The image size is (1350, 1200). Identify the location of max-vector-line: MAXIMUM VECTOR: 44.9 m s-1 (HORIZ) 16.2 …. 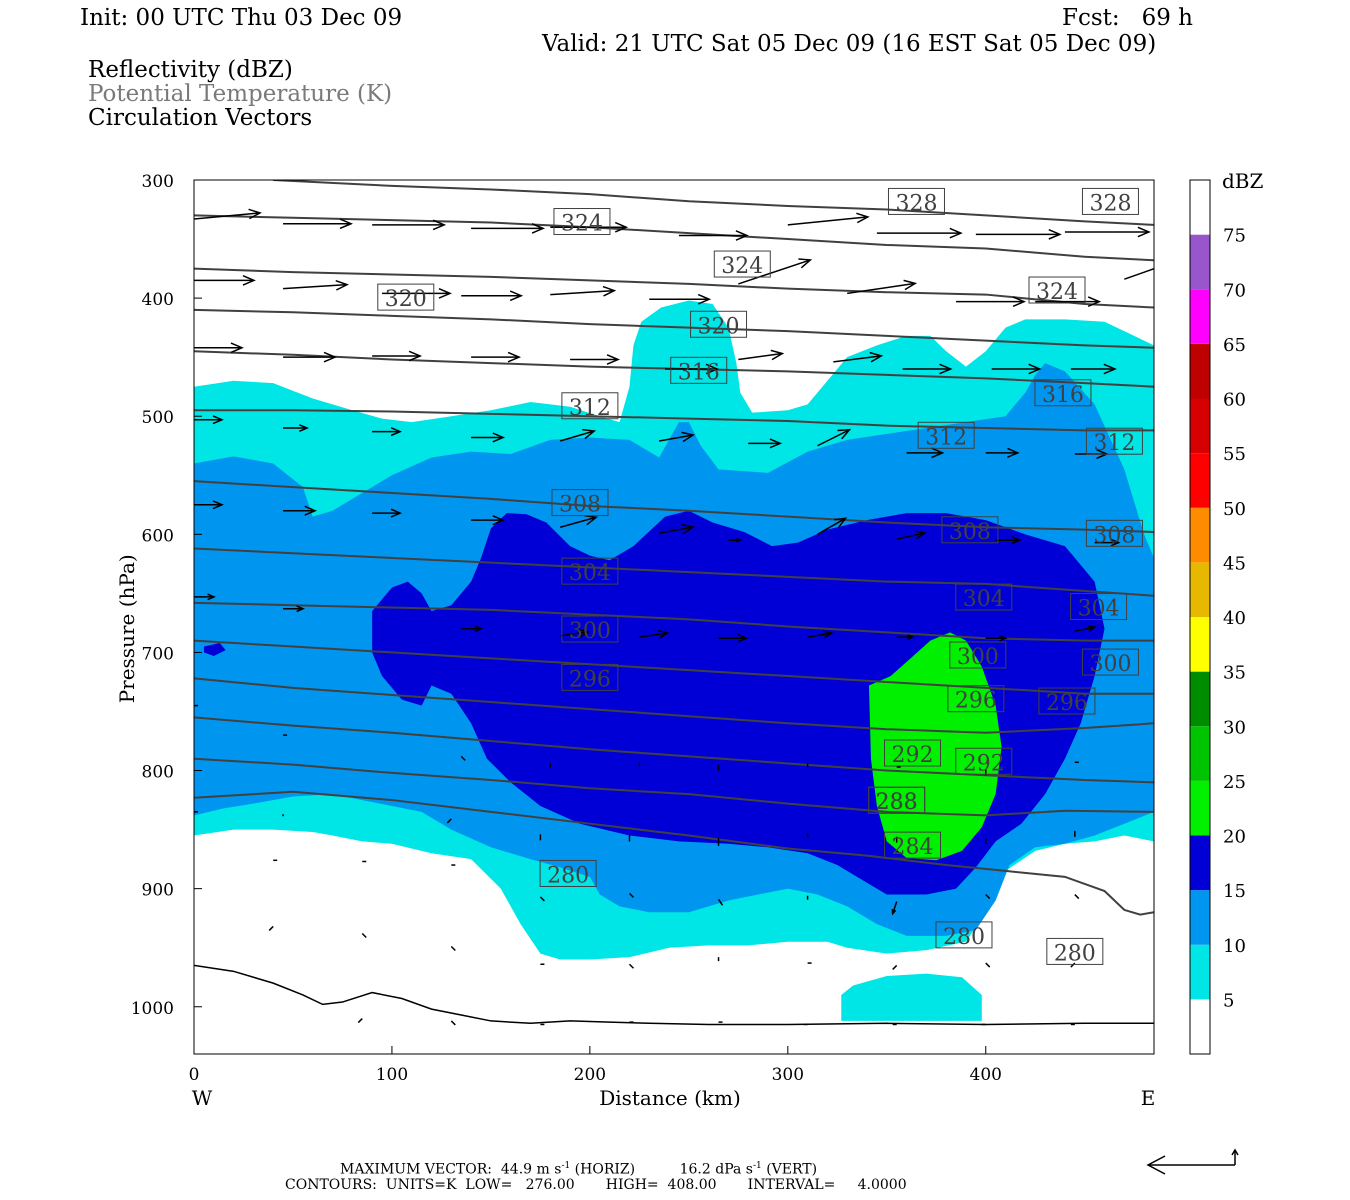
(578, 1168).